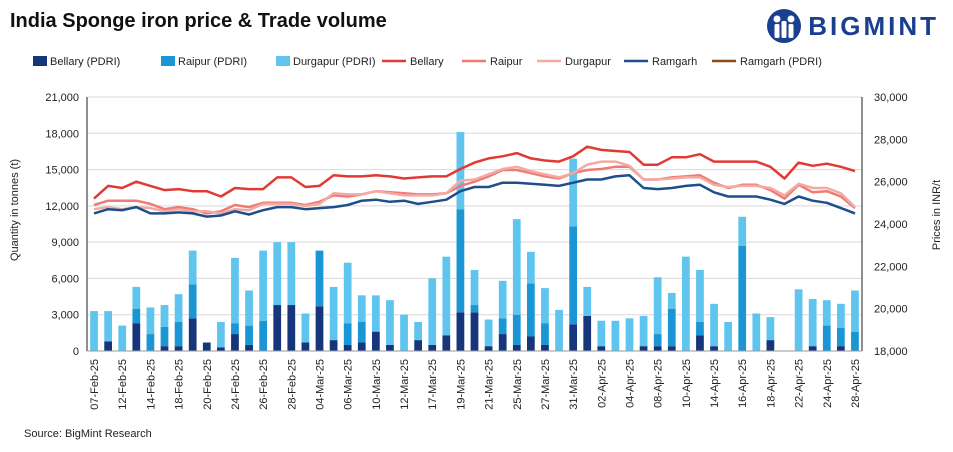 This screenshot has height=452, width=953. What do you see at coordinates (474, 196) in the screenshot?
I see `line-ramgarh` at bounding box center [474, 196].